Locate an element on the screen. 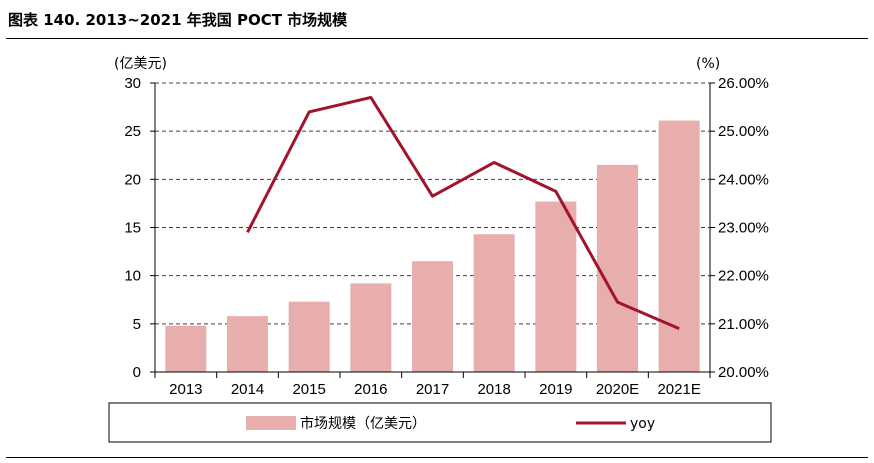 The height and width of the screenshot is (463, 874). right-tick-label: 26.00% is located at coordinates (743, 83).